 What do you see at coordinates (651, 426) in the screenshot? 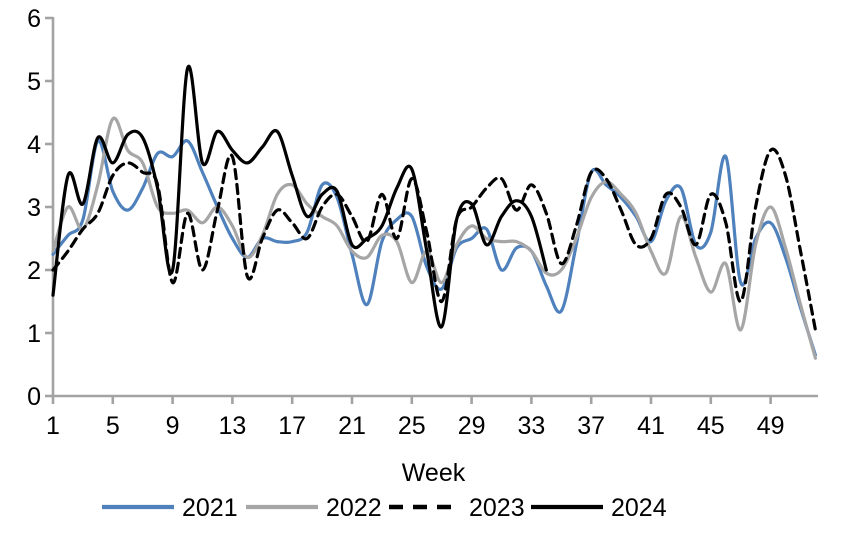
I see `x-tick-label: 41` at bounding box center [651, 426].